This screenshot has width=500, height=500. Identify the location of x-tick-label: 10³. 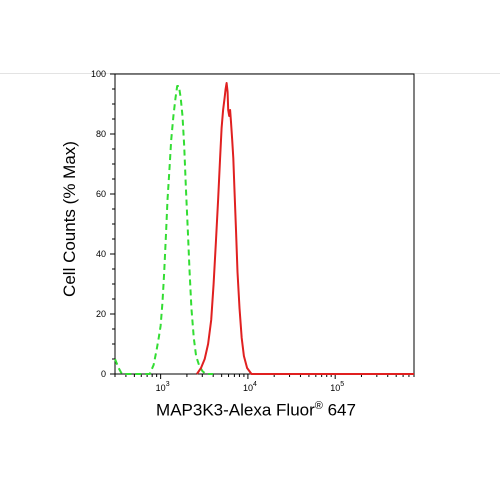
(163, 387).